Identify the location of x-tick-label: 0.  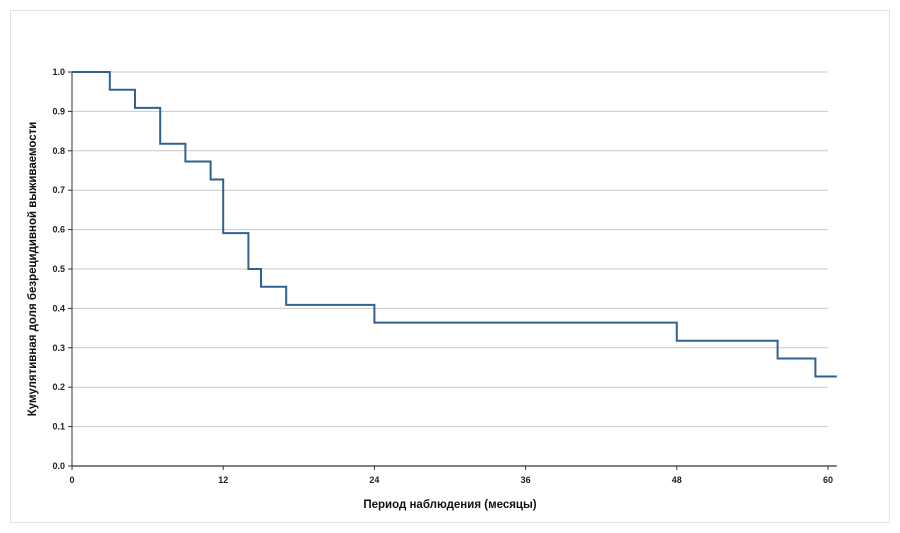
(71, 480).